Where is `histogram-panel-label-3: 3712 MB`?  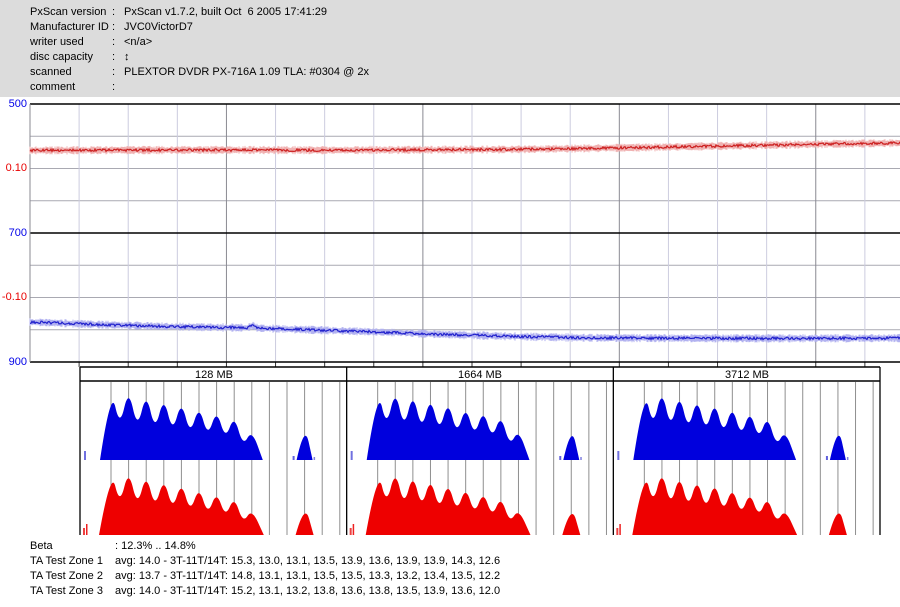
histogram-panel-label-3: 3712 MB is located at coordinates (747, 375).